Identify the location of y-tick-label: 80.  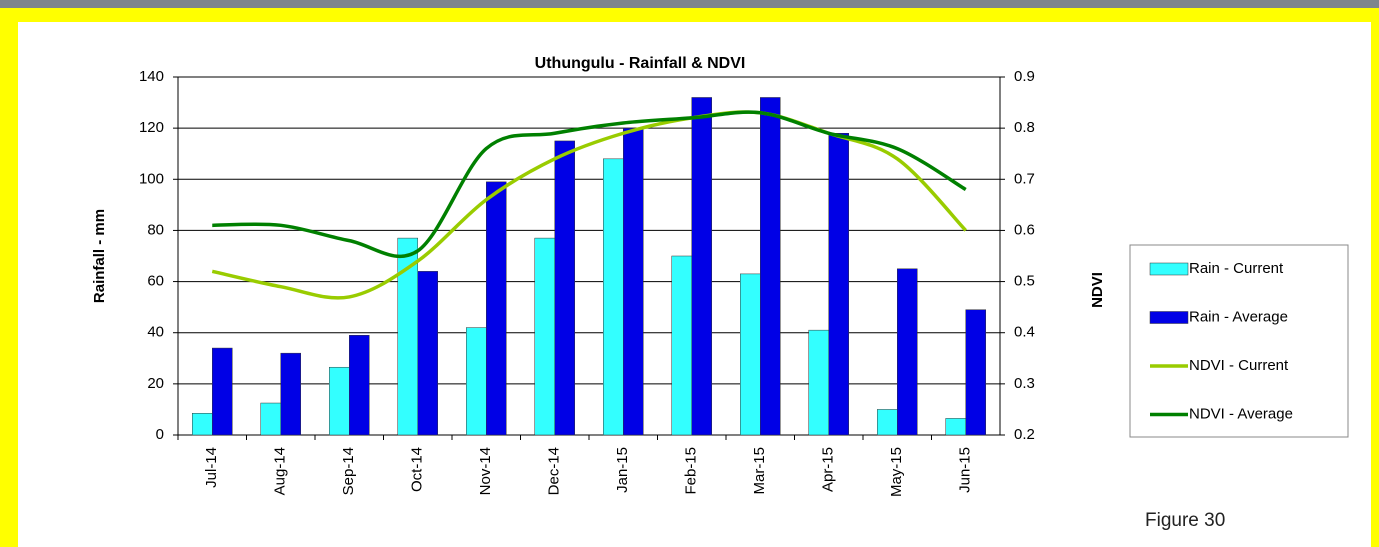
(155, 229).